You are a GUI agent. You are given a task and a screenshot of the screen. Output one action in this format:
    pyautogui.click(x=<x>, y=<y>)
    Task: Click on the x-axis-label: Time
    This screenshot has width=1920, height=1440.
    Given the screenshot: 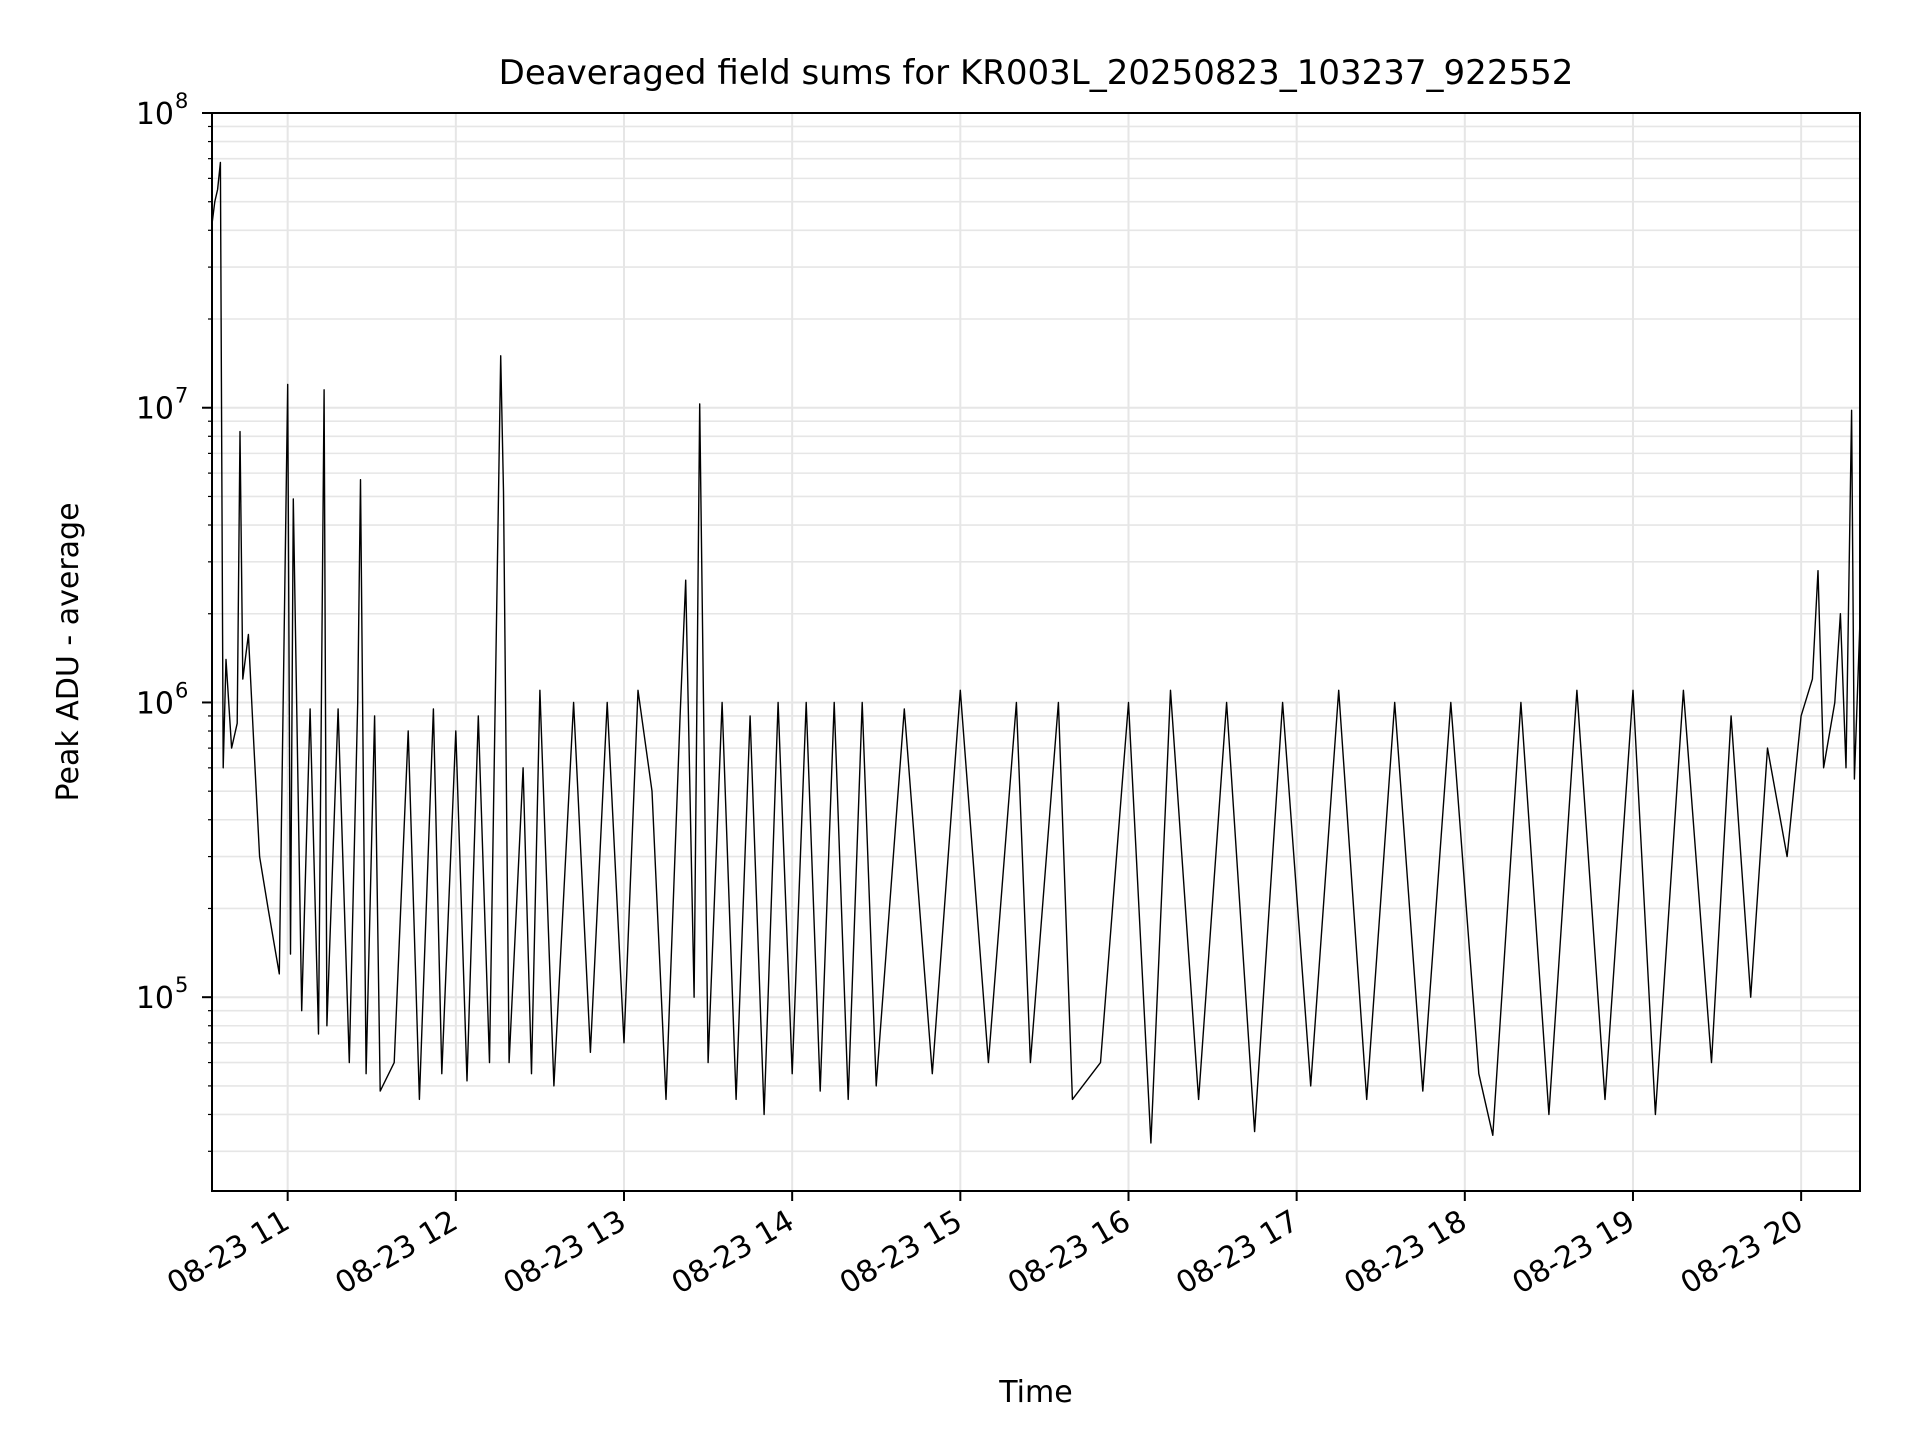 What is the action you would take?
    pyautogui.click(x=1035, y=1392)
    